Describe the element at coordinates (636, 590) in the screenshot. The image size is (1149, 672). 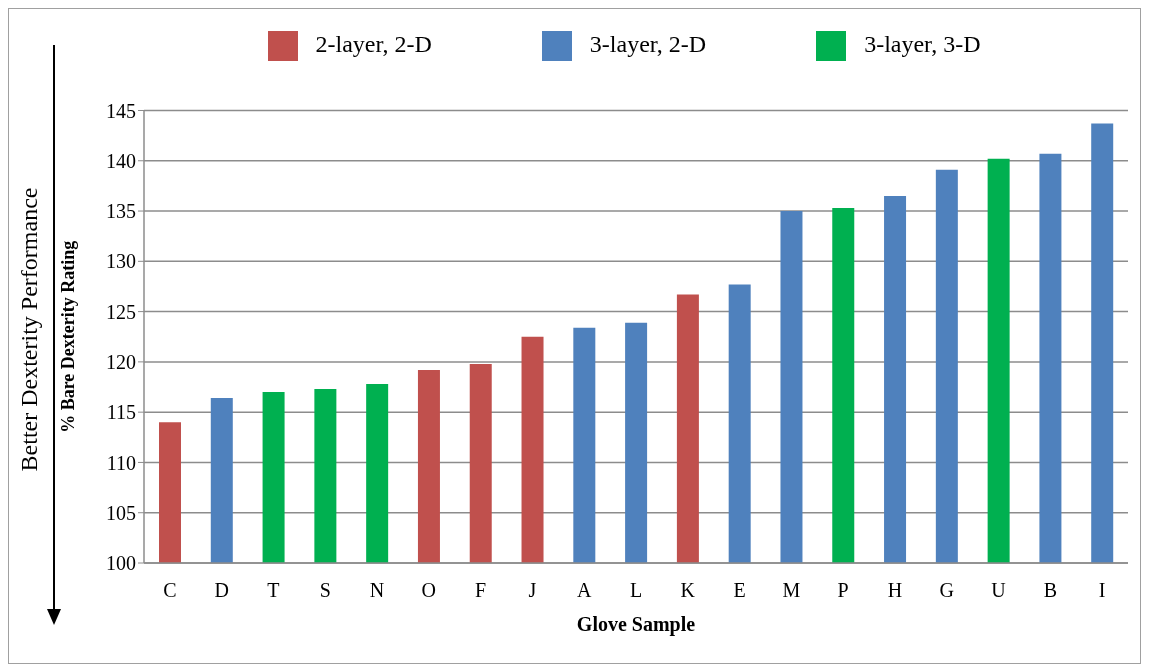
I see `x-tick-label: L` at that location.